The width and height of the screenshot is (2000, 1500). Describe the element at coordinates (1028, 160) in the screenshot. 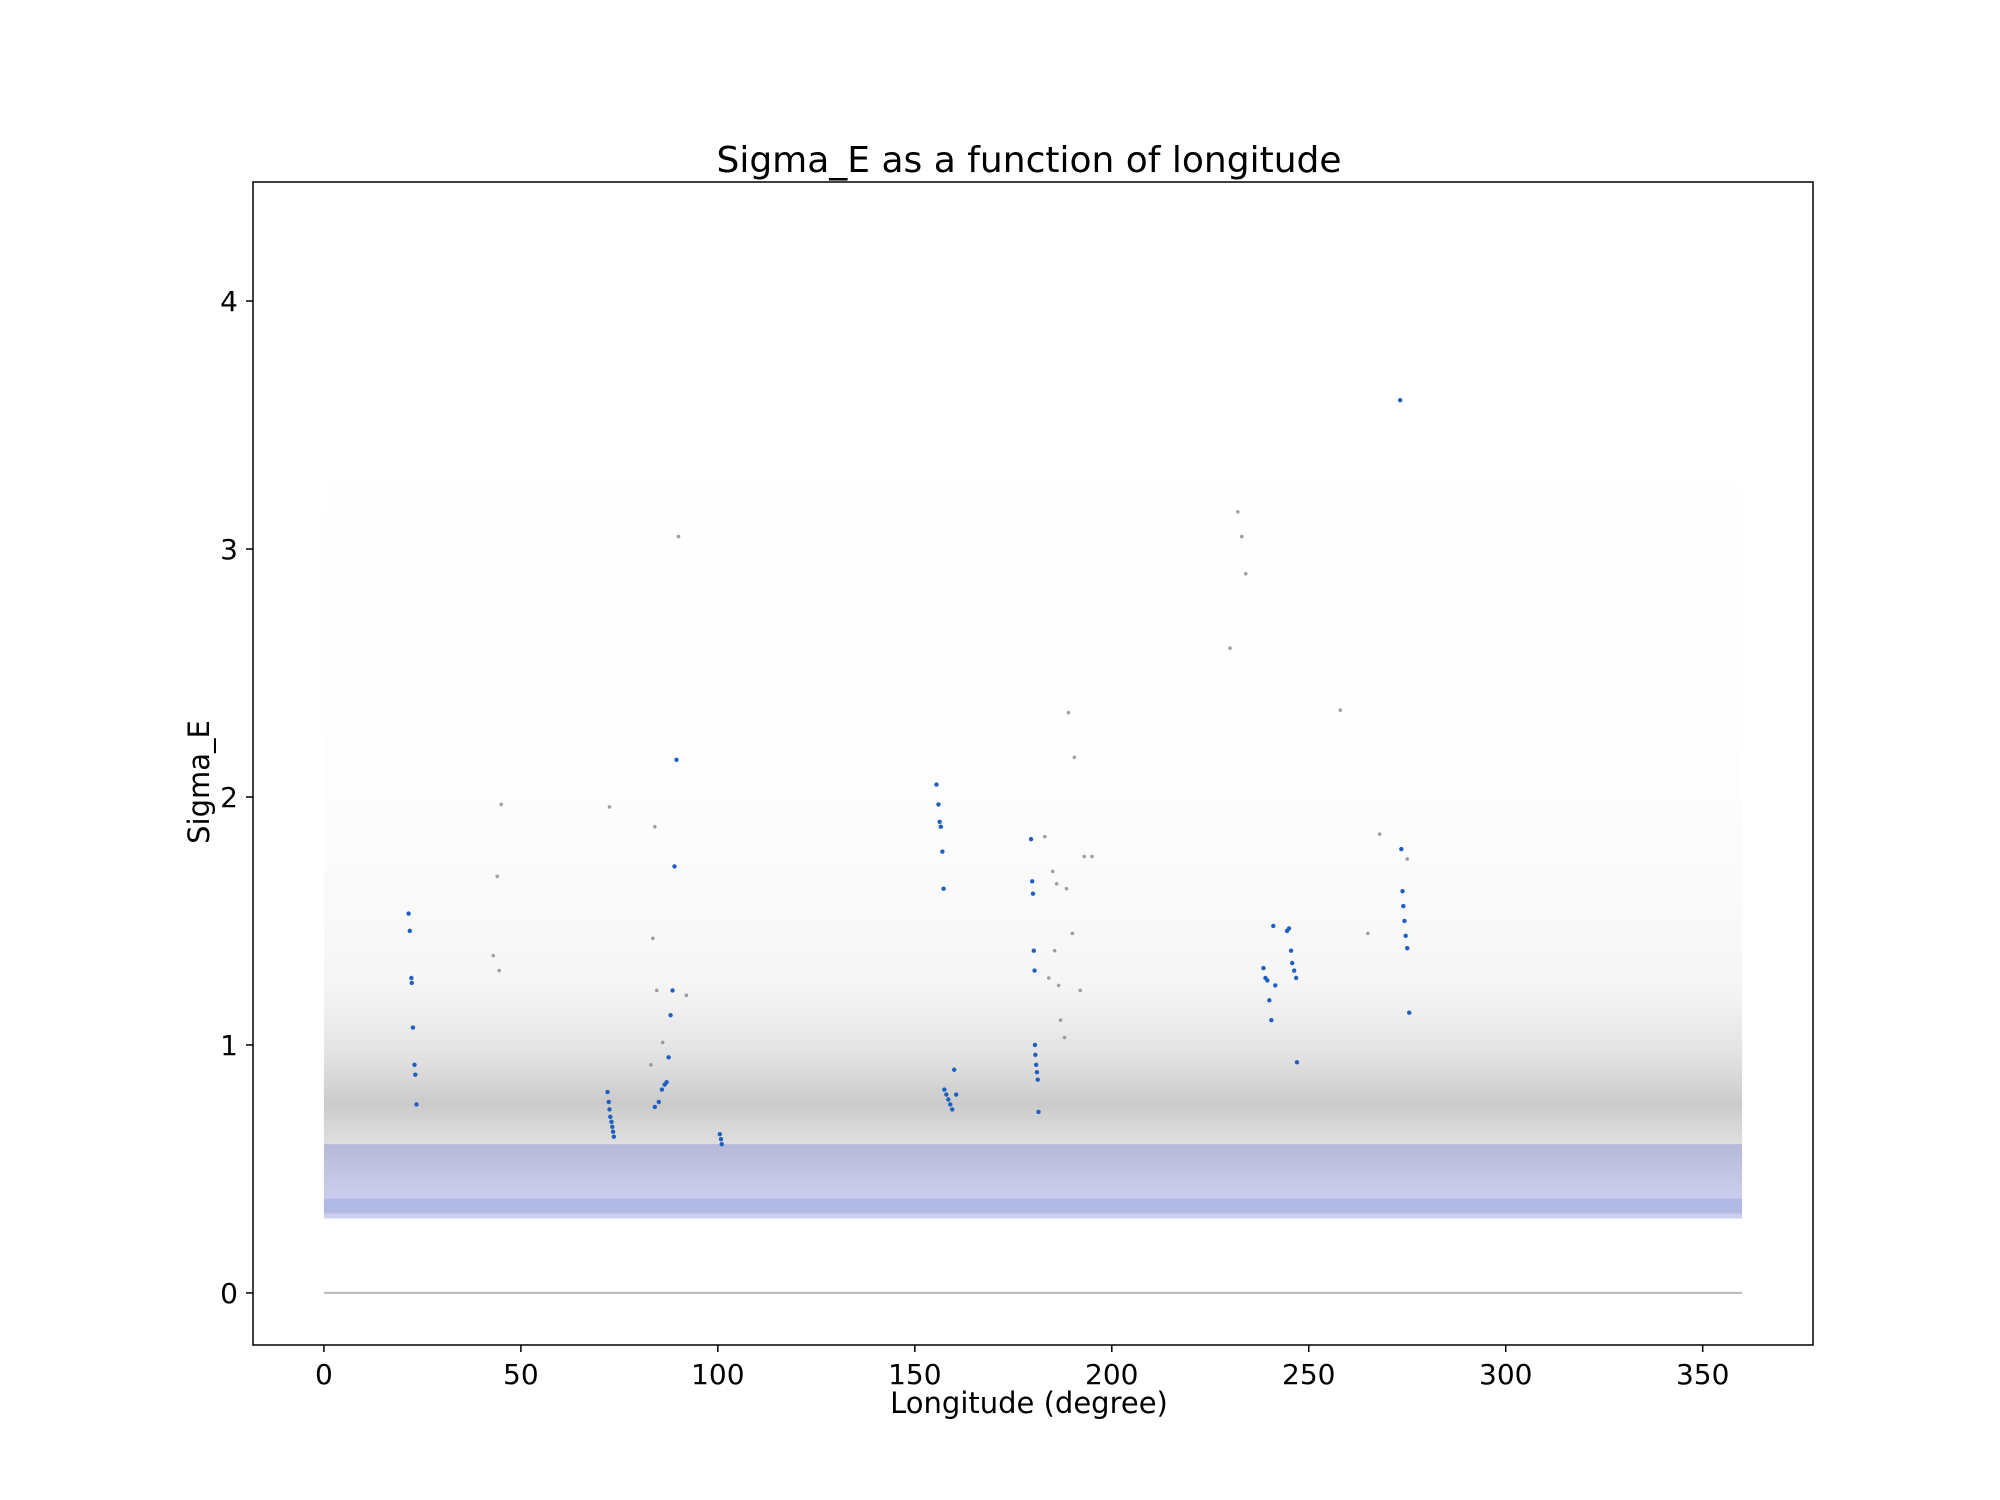

I see `chart-title: Sigma_E as a function of longitude` at that location.